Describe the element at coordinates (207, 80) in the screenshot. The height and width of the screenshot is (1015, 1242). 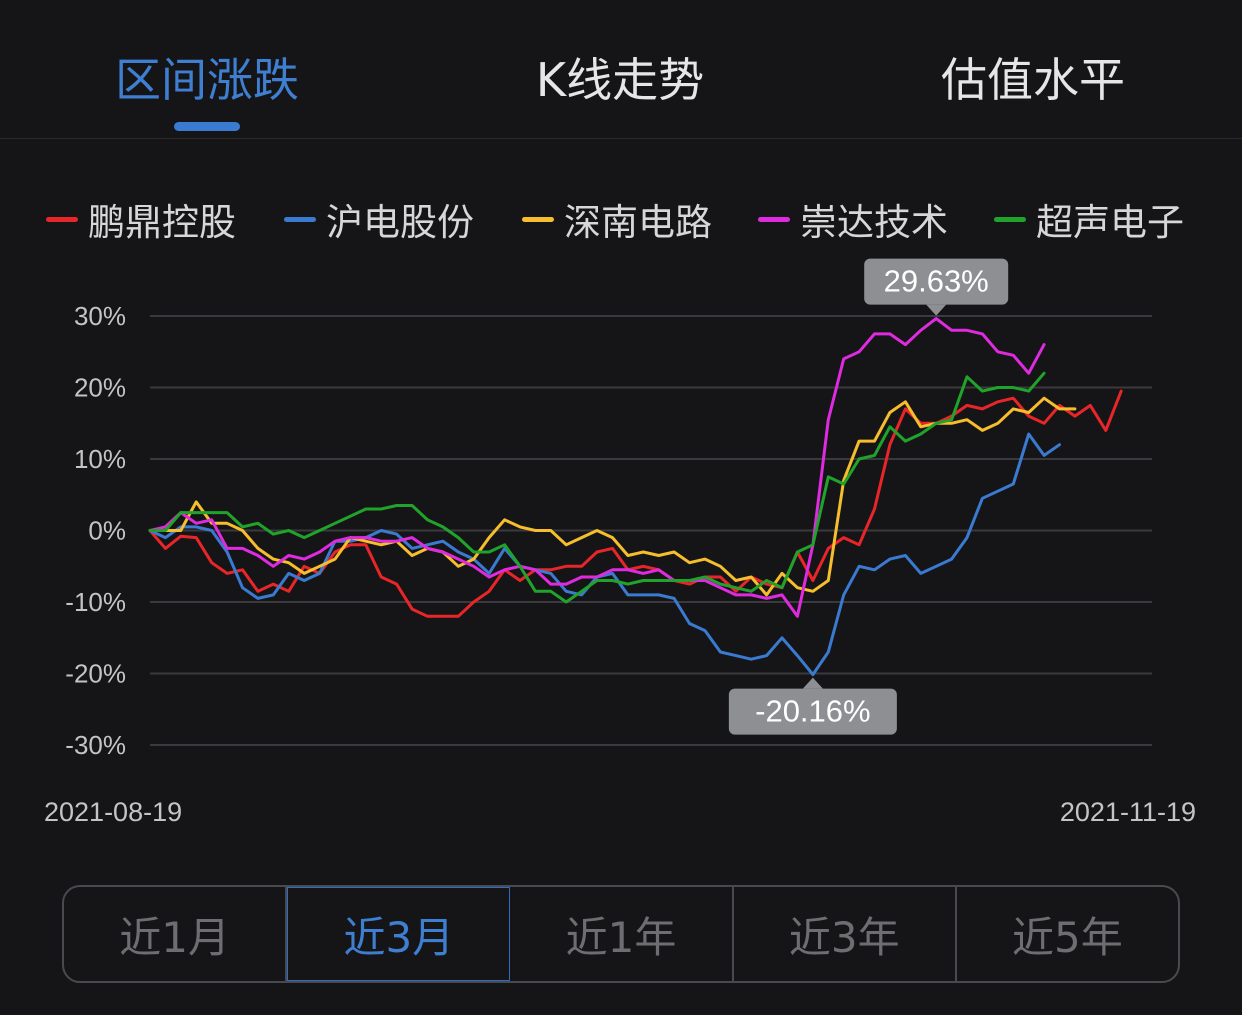
I see `tab-range-change: 区间涨跌` at that location.